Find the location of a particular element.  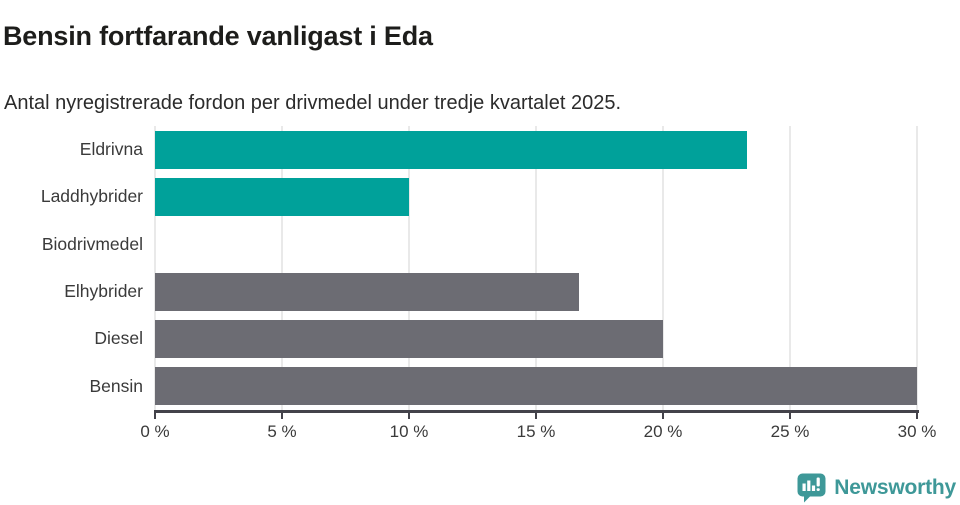

chart-title: Bensin fortfarande vanligast i Eda is located at coordinates (218, 36).